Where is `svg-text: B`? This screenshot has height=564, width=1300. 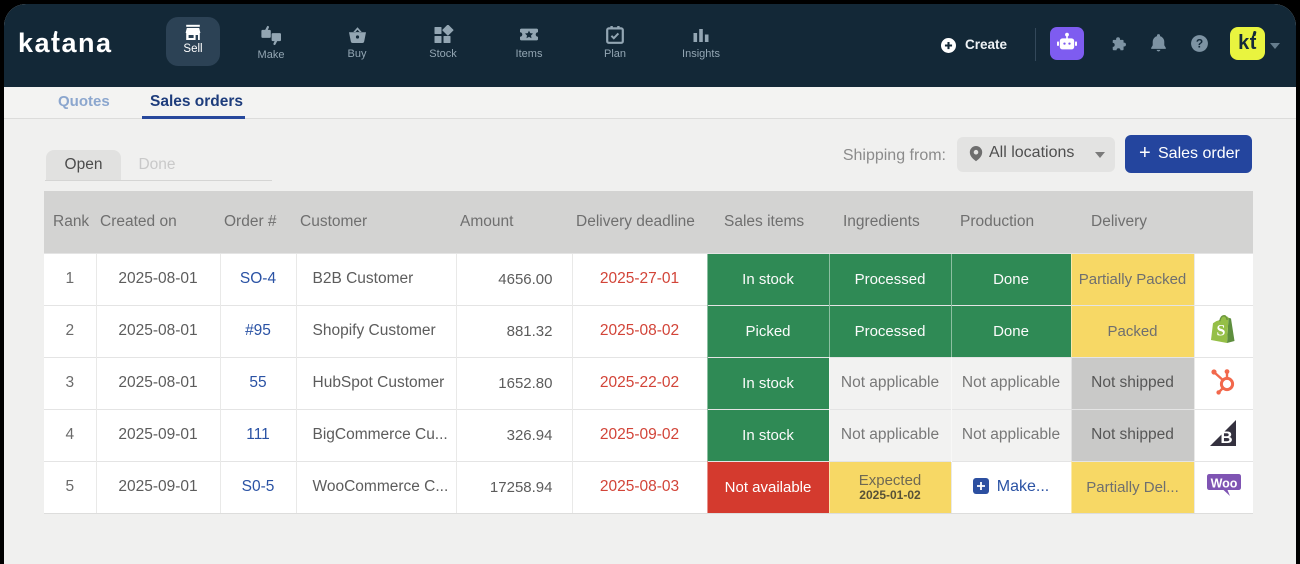 svg-text: B is located at coordinates (1227, 437).